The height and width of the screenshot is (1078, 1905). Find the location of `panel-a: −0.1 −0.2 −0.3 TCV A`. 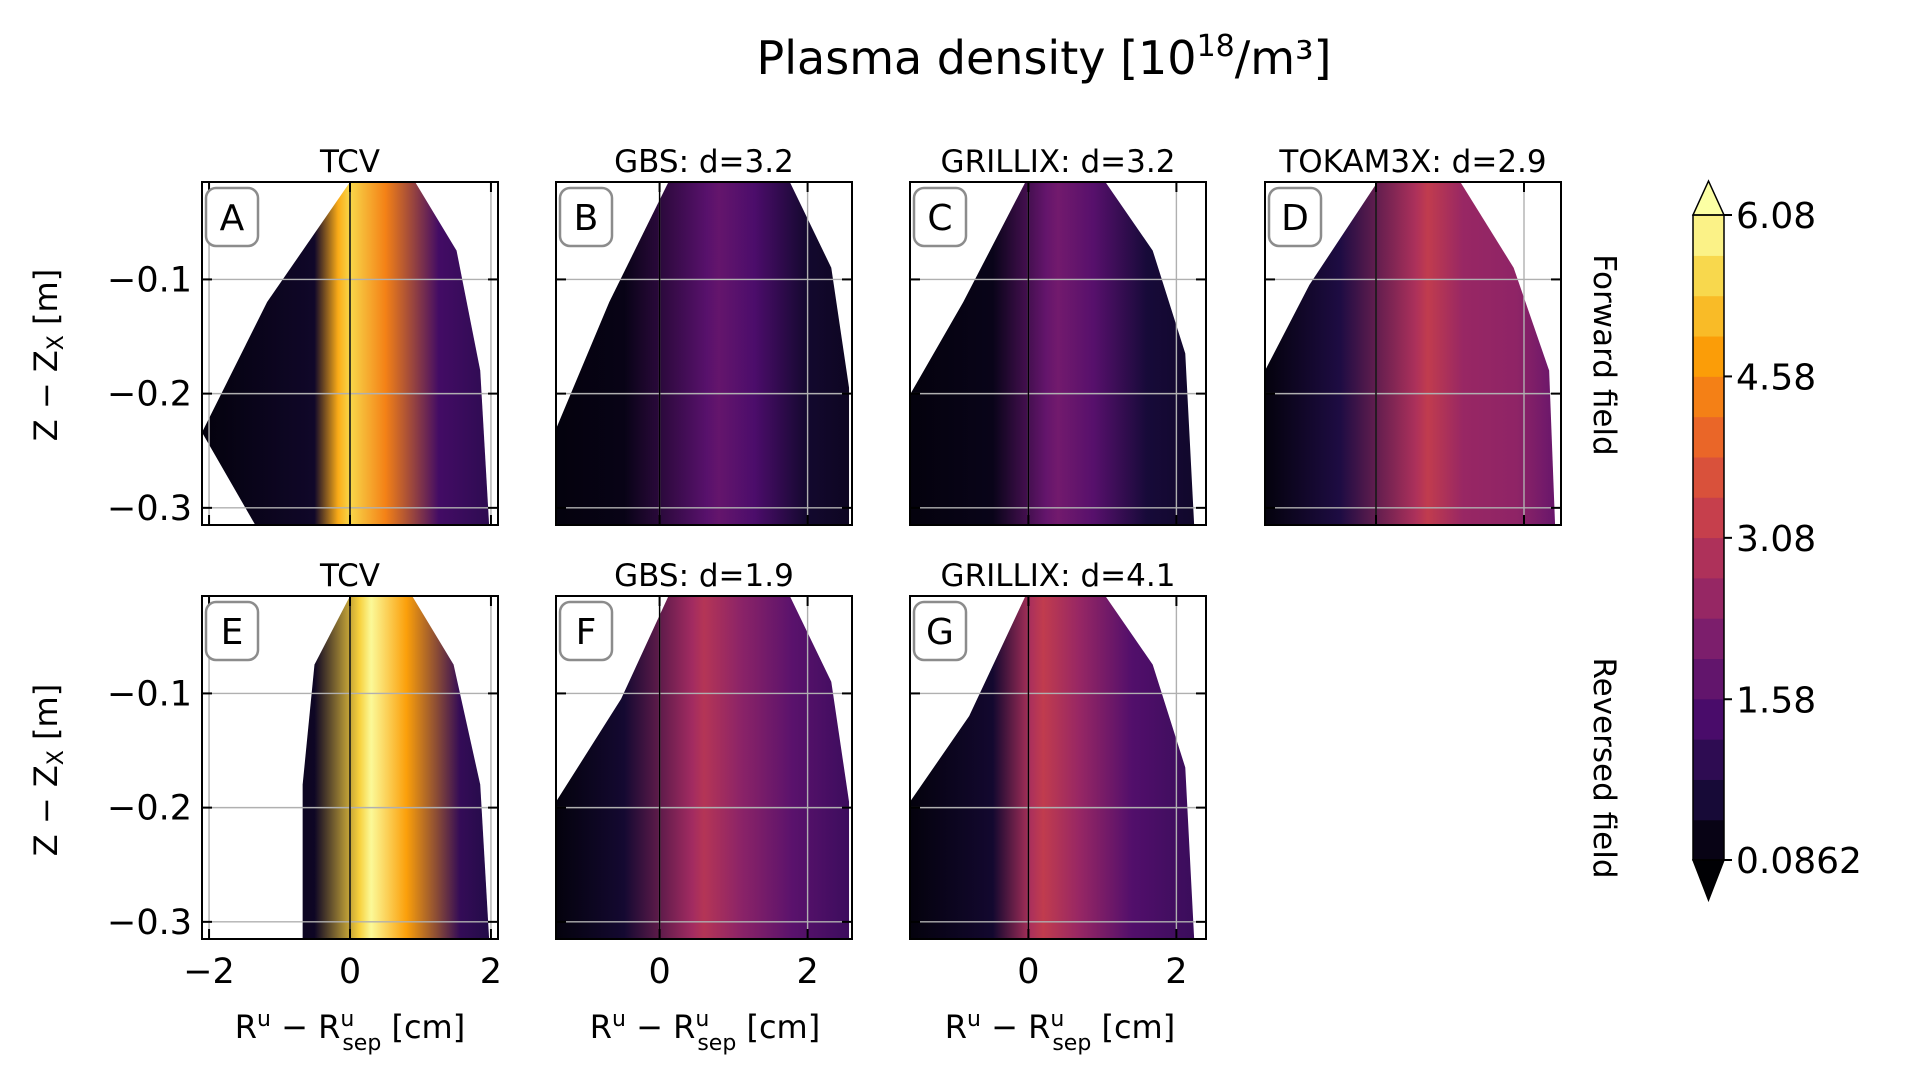

panel-a: −0.1 −0.2 −0.3 TCV A is located at coordinates (303, 336).